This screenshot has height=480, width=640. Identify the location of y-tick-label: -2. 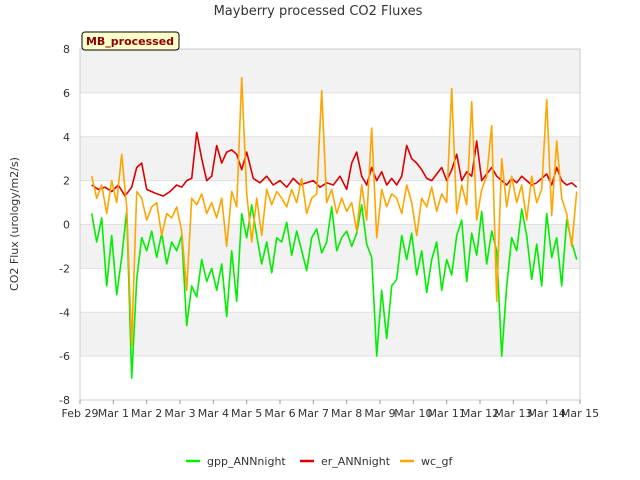
(64, 268).